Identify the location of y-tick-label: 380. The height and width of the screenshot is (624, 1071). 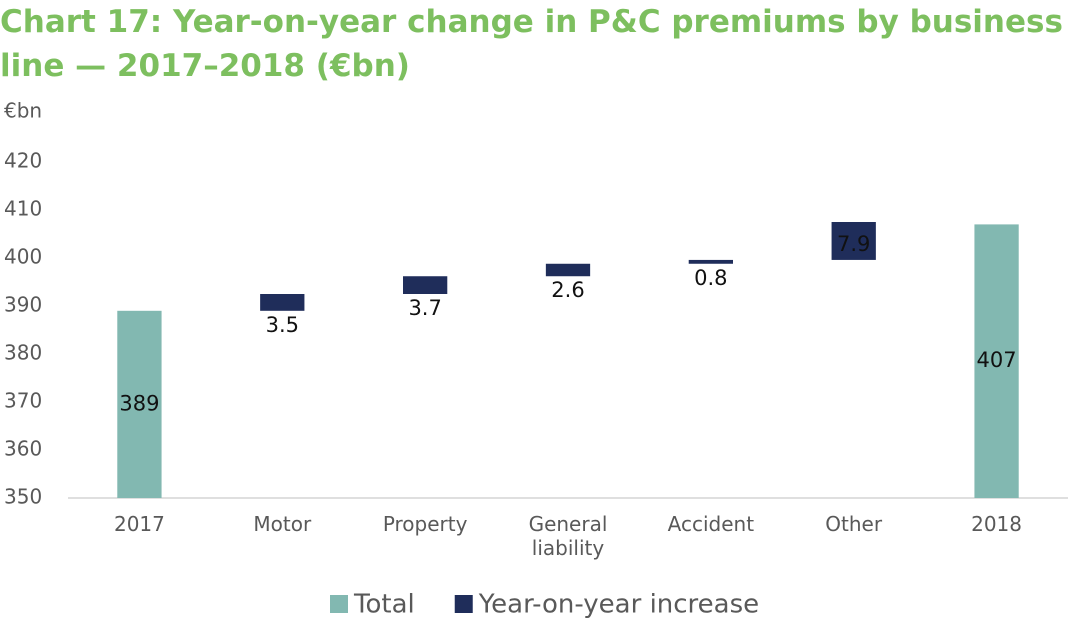
(23, 353).